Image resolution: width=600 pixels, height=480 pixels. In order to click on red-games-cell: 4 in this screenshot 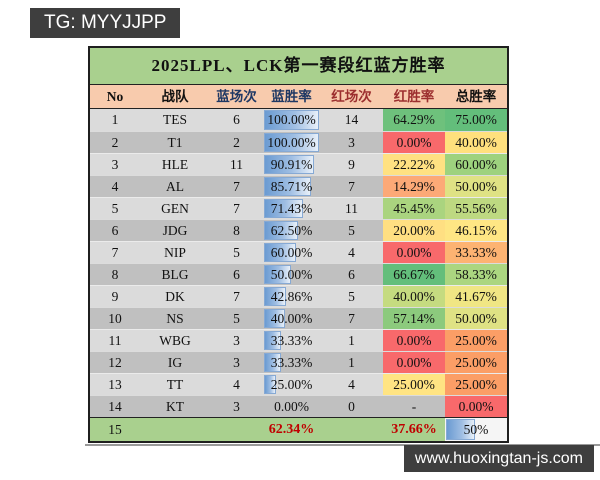, I will do `click(351, 384)`.